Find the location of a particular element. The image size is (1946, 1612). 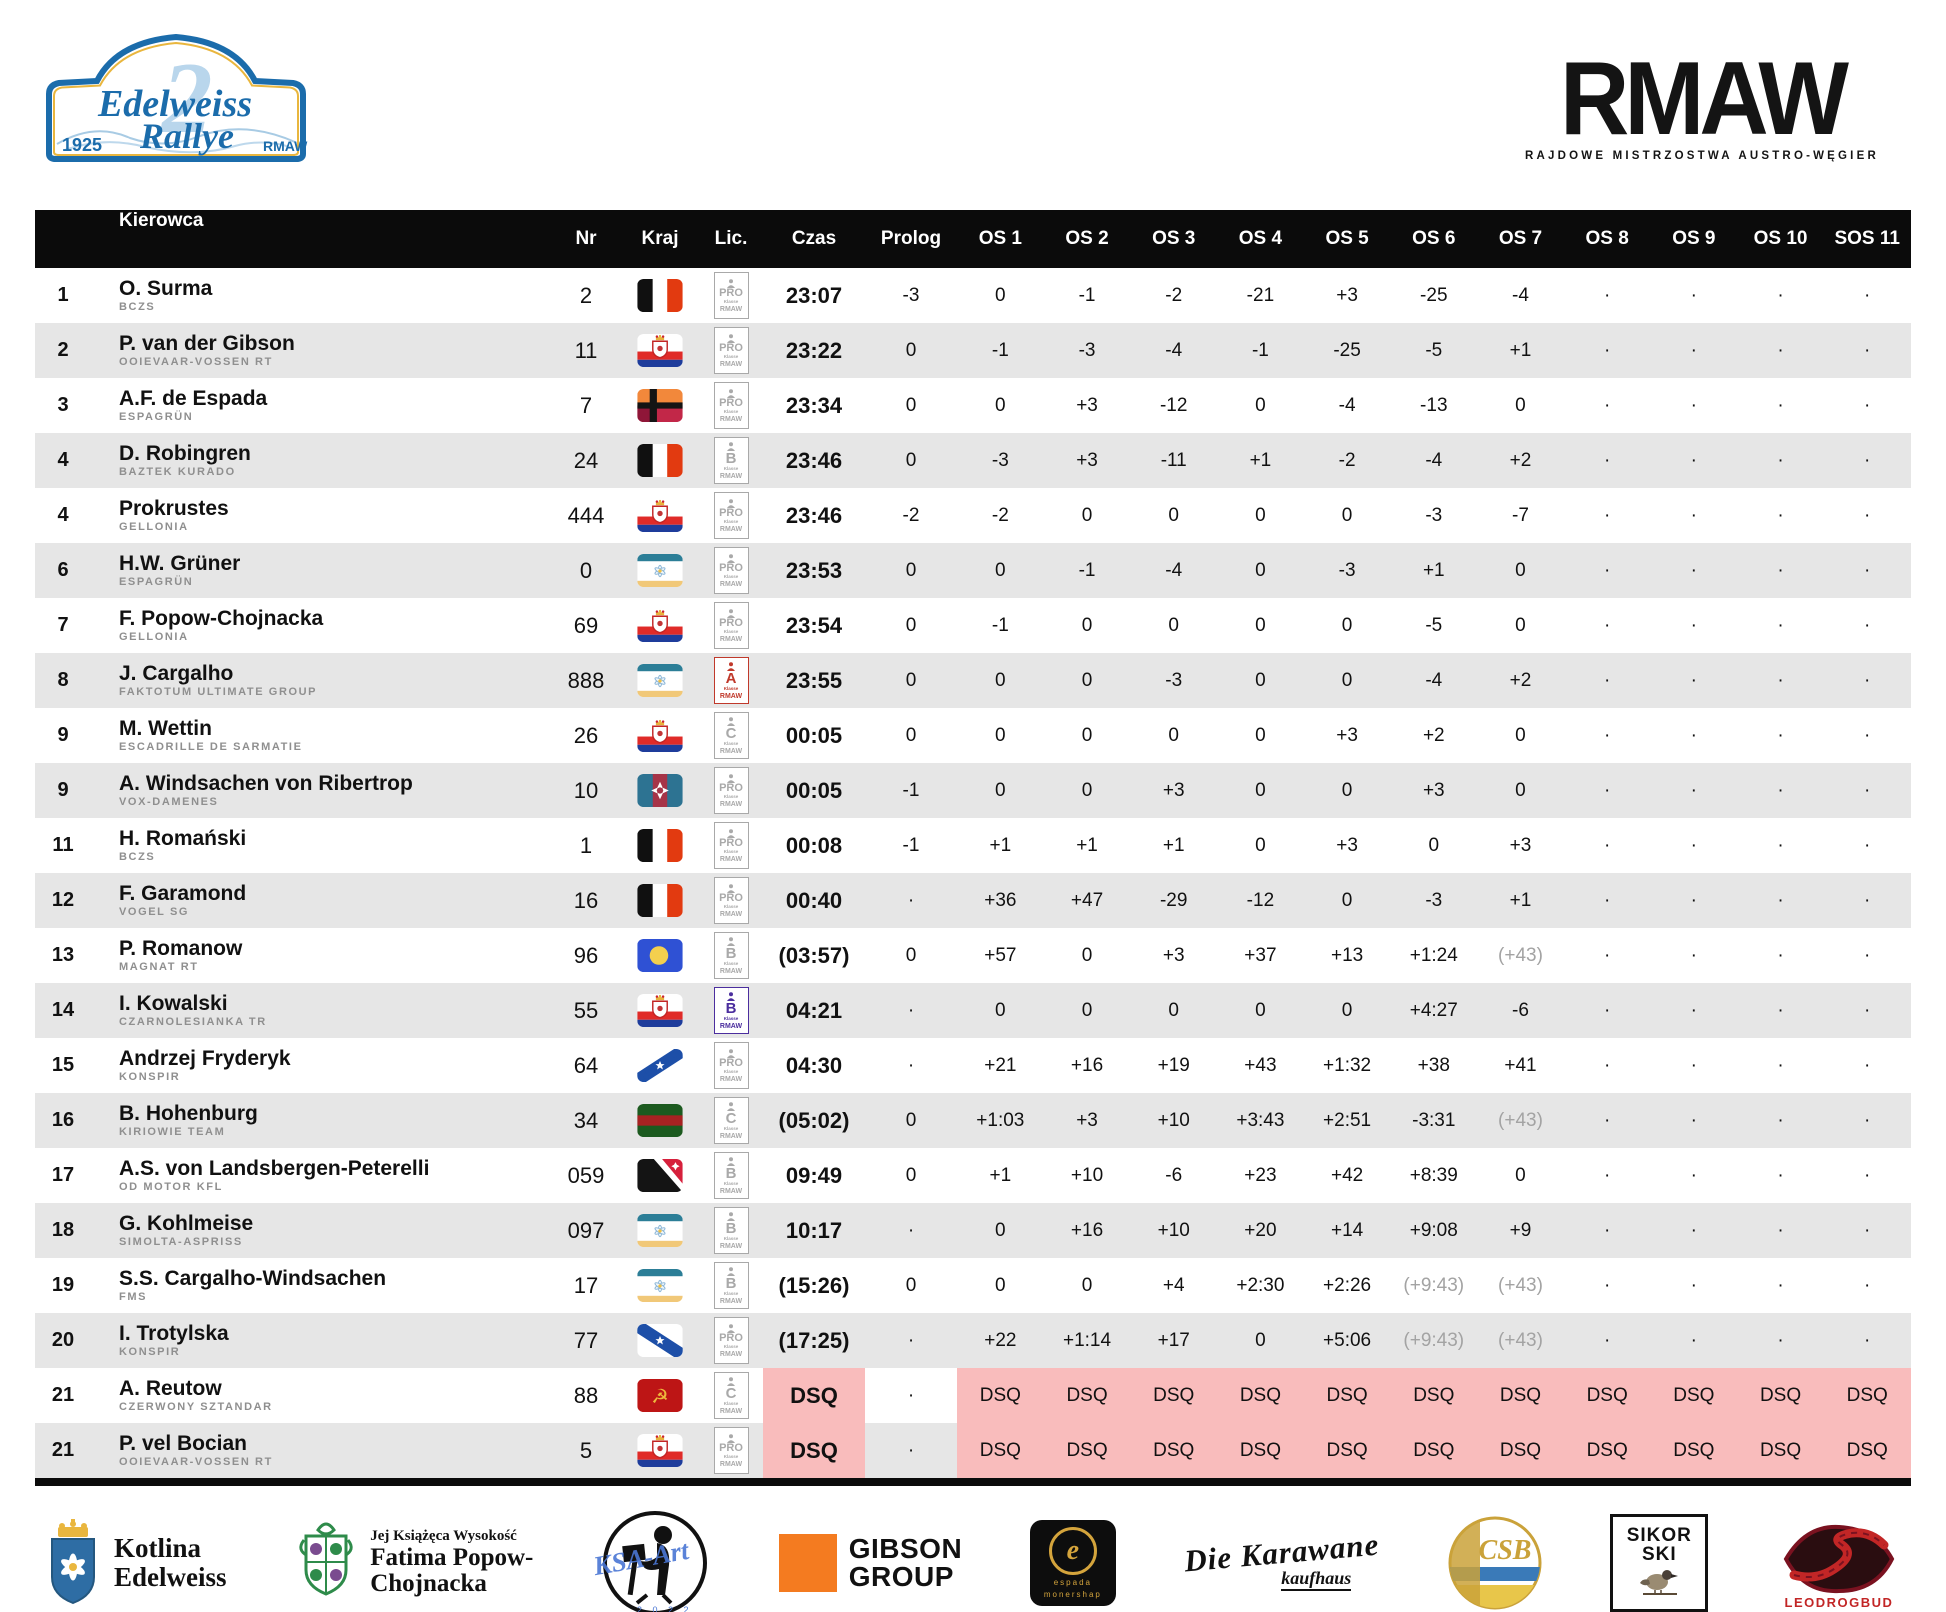

licence-badge-b: B Klasse RMAW is located at coordinates (731, 1175).